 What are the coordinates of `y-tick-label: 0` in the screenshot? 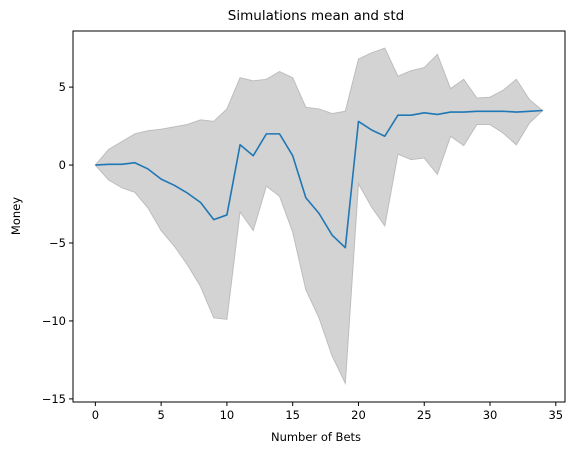 It's located at (62, 165).